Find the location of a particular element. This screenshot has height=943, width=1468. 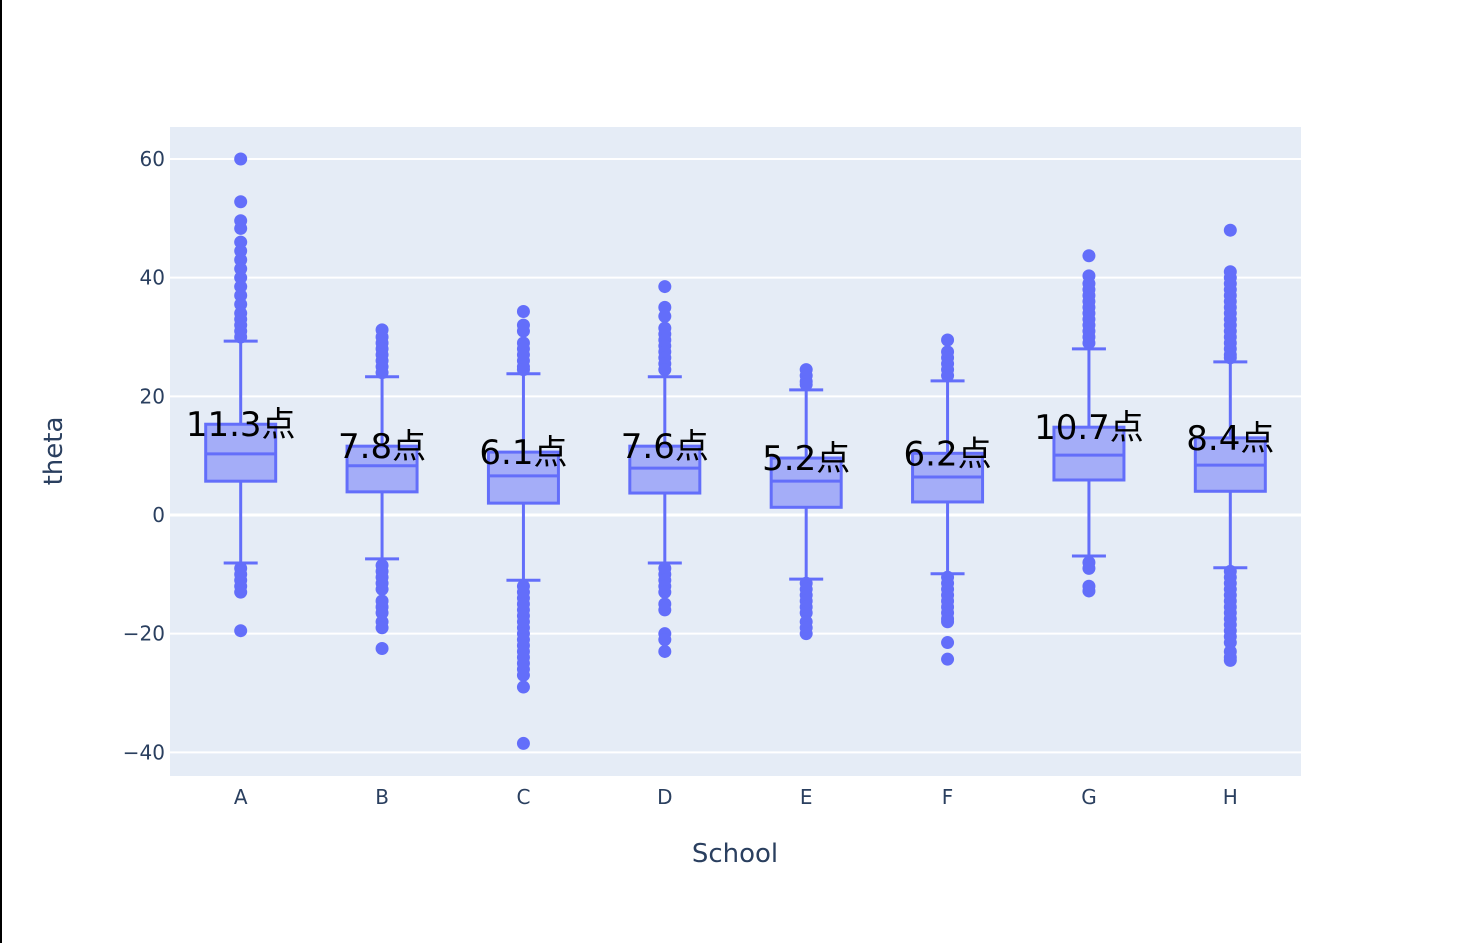

y-tick-label: −20 is located at coordinates (144, 634).